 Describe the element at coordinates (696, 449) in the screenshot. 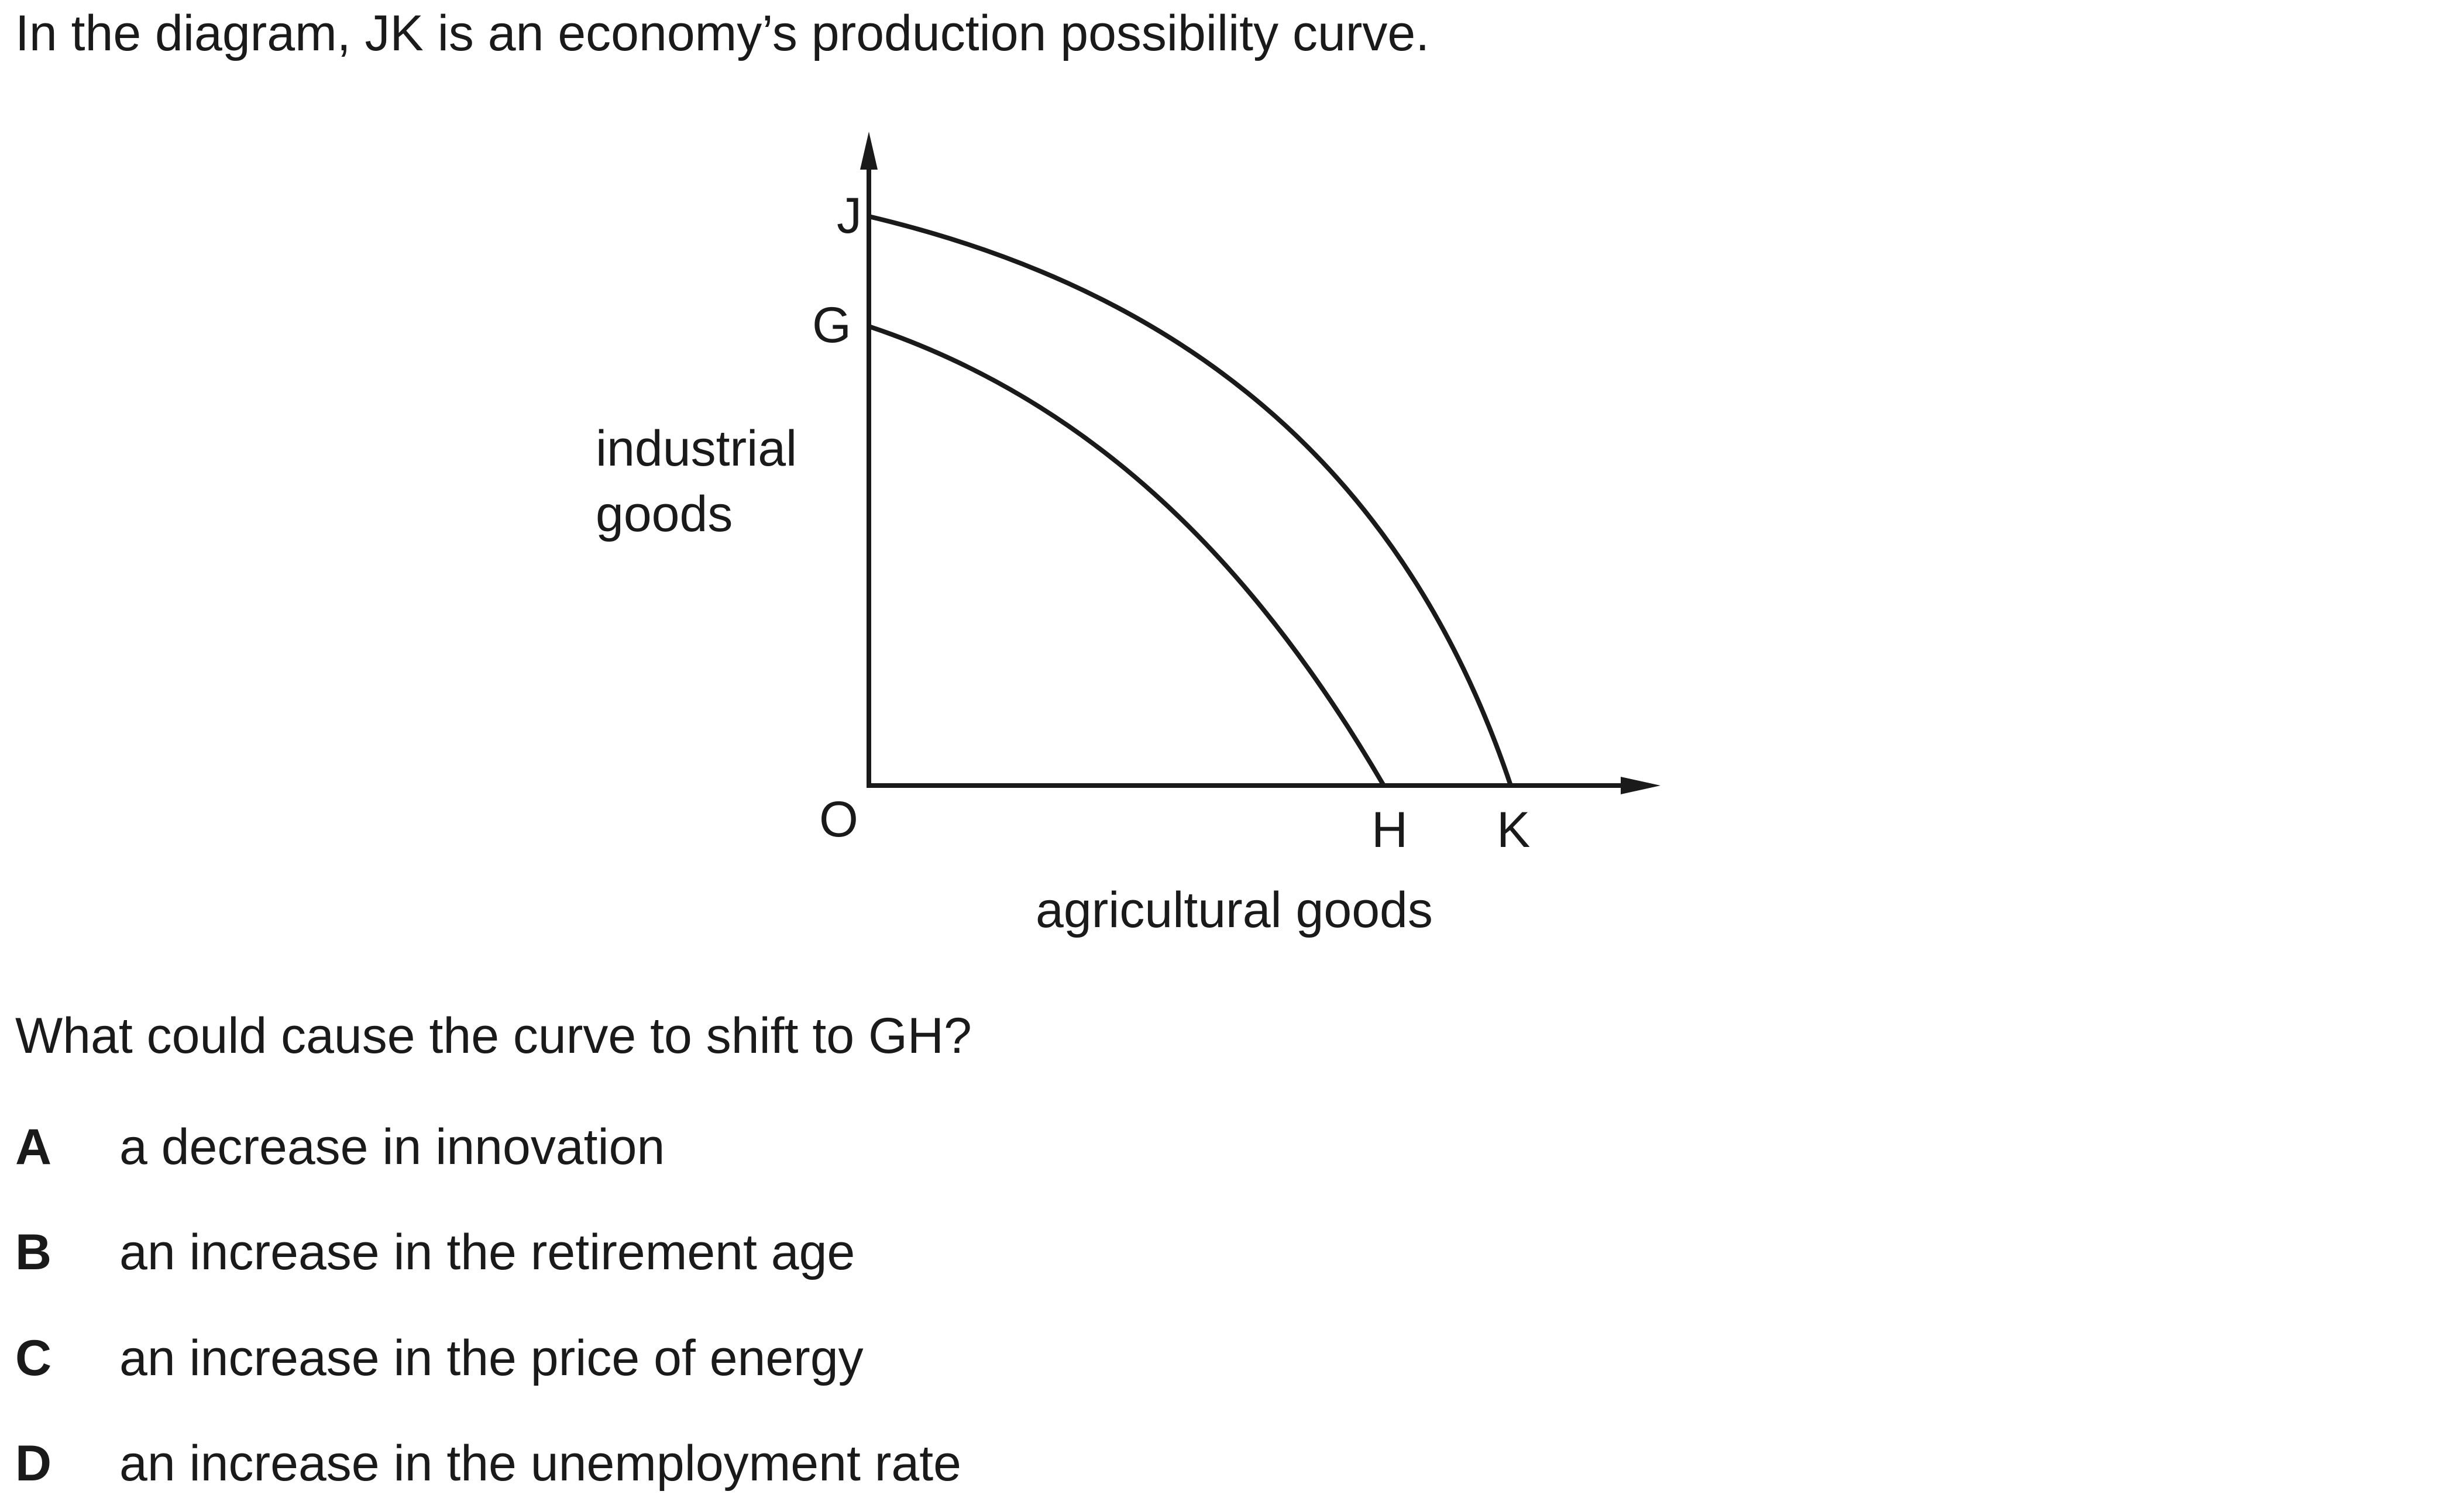

I see `y-axis-label-line1: industrial` at that location.